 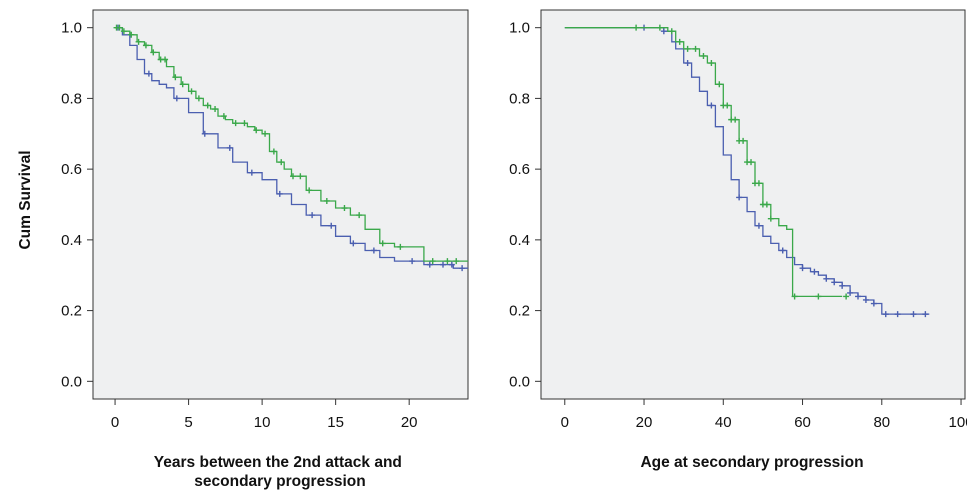 I want to click on y-axis-label: Cum Survival, so click(x=25, y=199).